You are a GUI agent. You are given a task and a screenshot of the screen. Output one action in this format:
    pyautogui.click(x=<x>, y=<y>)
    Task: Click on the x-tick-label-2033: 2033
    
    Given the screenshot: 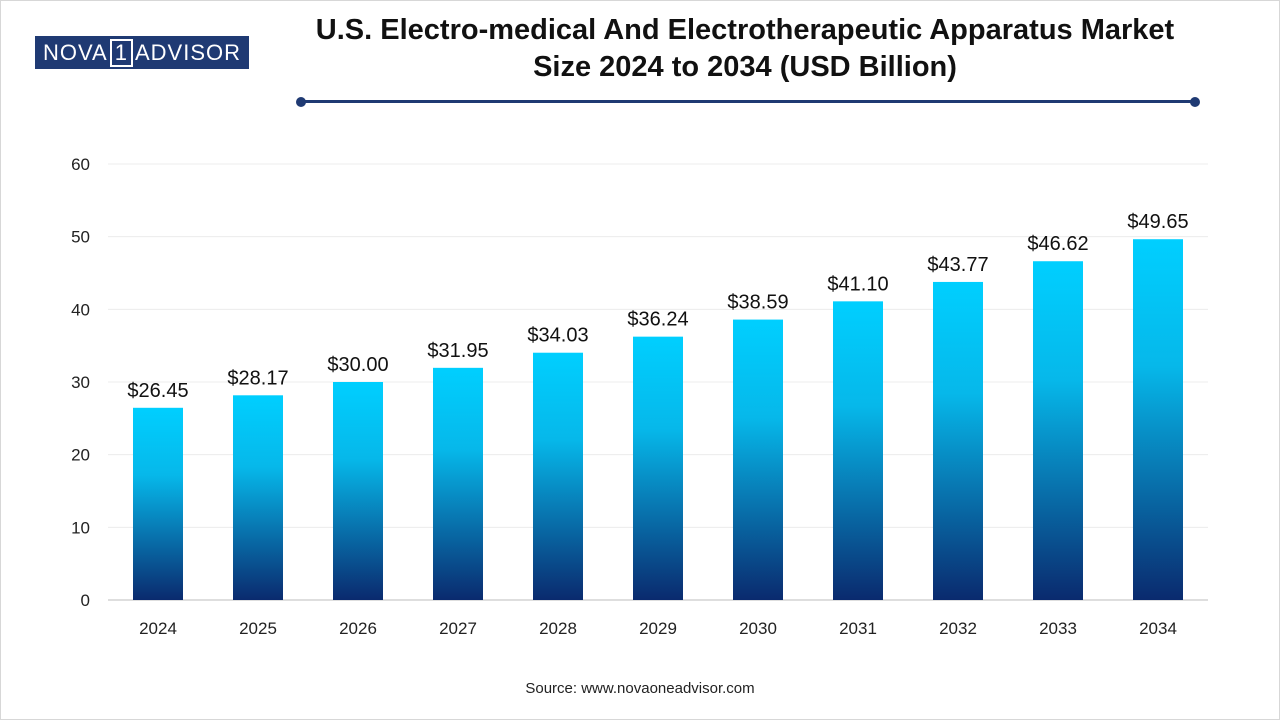 What is the action you would take?
    pyautogui.click(x=1058, y=628)
    